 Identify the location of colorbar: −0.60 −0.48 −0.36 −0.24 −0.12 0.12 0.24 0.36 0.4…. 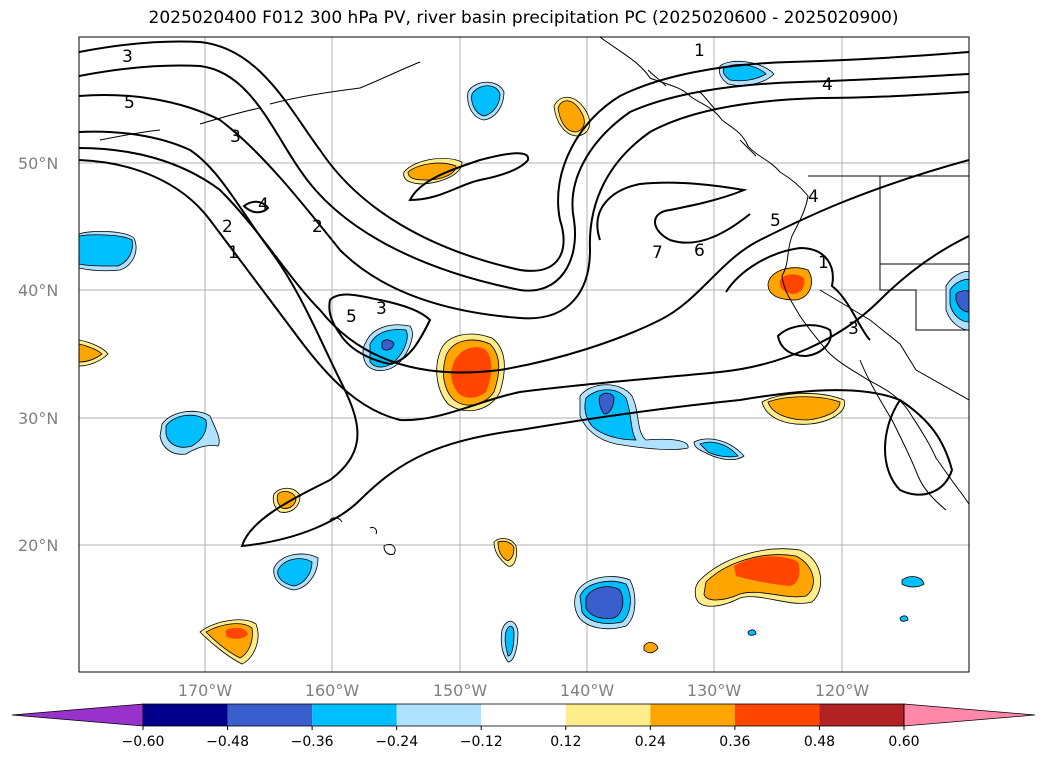
(523, 726).